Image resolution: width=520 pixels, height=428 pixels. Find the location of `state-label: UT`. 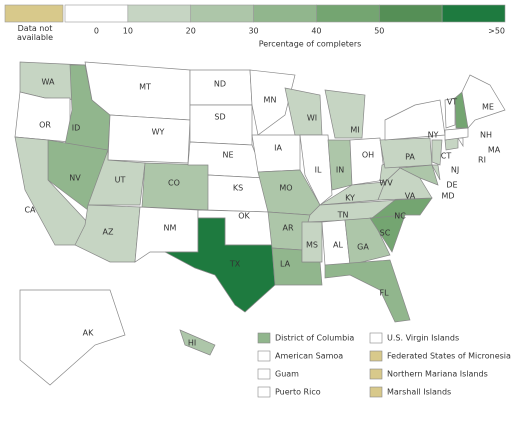

state-label: UT is located at coordinates (120, 180).